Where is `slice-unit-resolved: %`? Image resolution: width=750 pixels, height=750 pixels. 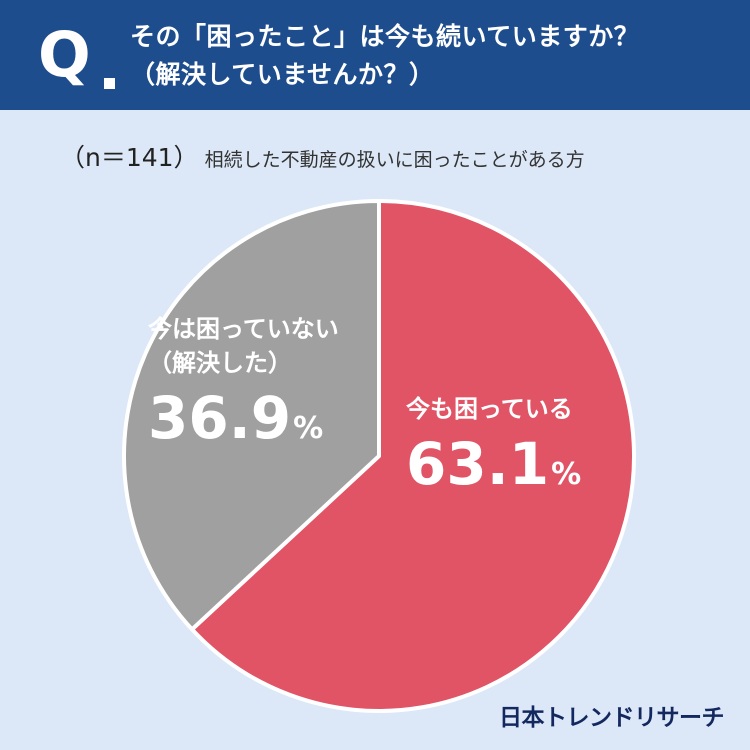
slice-unit-resolved: % is located at coordinates (308, 428).